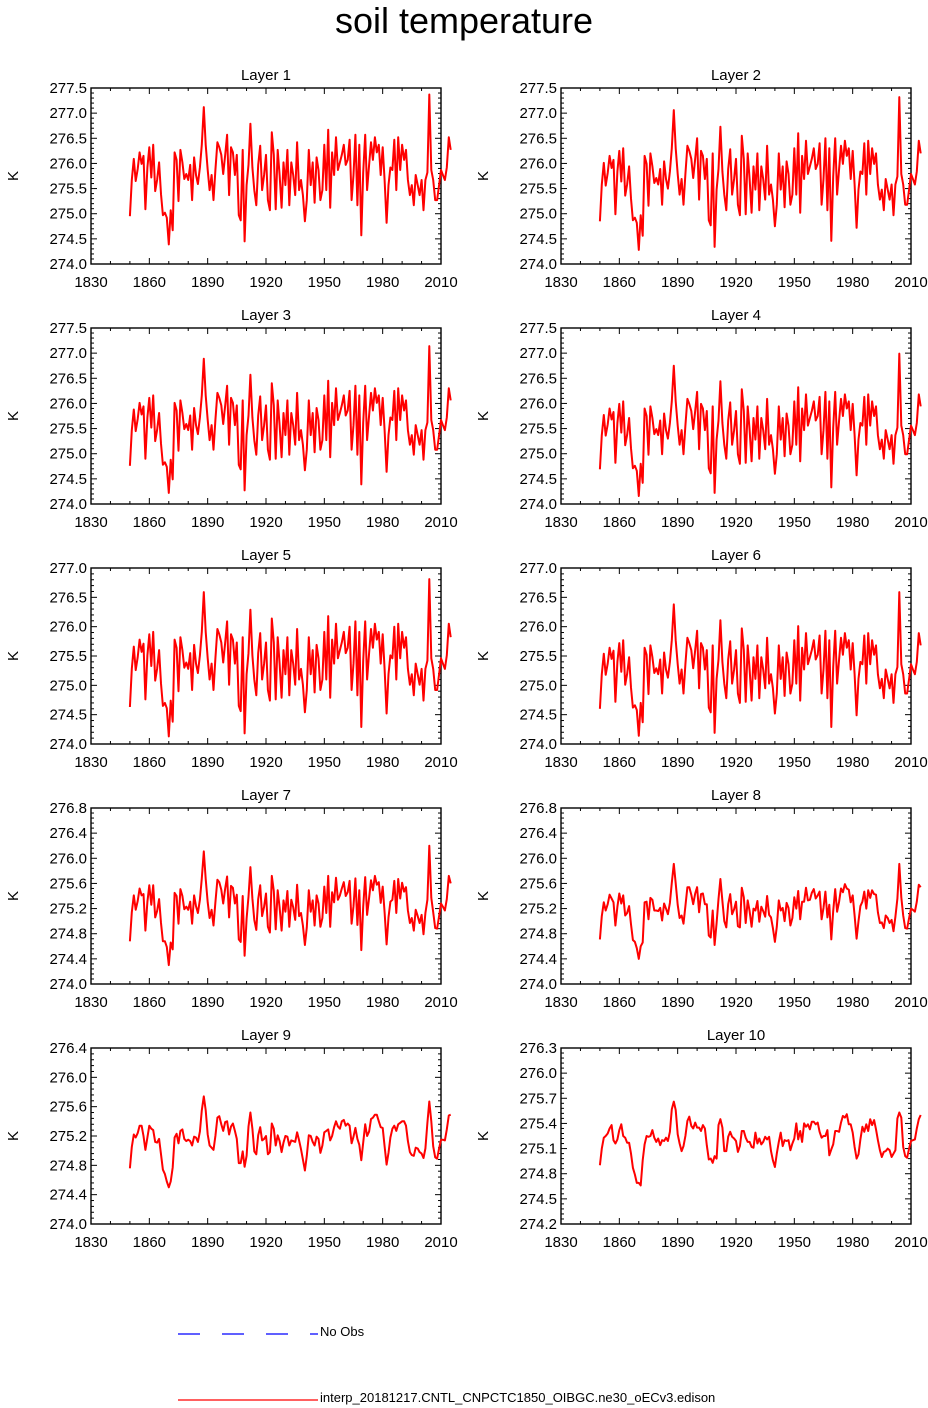 This screenshot has width=928, height=1408. Describe the element at coordinates (538, 934) in the screenshot. I see `y-tick-label-8: 274.8` at that location.